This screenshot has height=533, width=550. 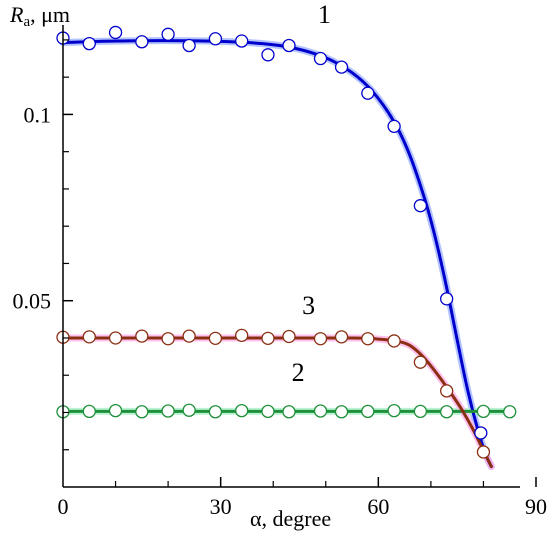 What do you see at coordinates (38, 114) in the screenshot?
I see `y-tick-label-0.1: 0.1` at bounding box center [38, 114].